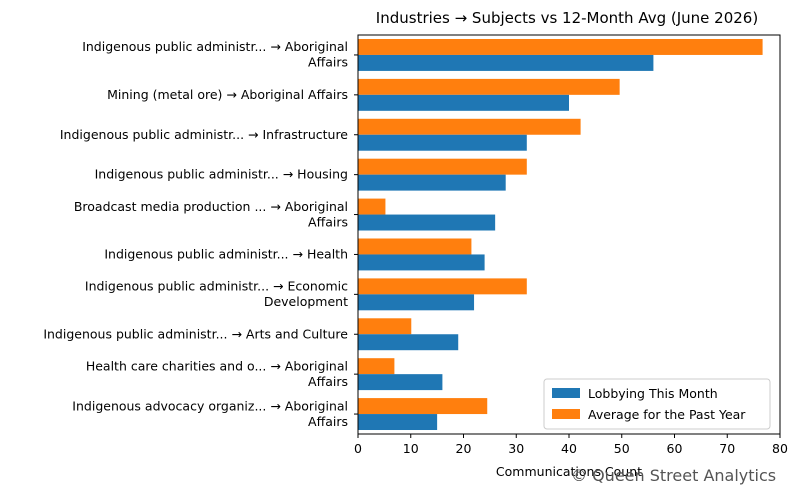 The image size is (796, 496). Describe the element at coordinates (727, 448) in the screenshot. I see `x-tick-label: 70` at that location.